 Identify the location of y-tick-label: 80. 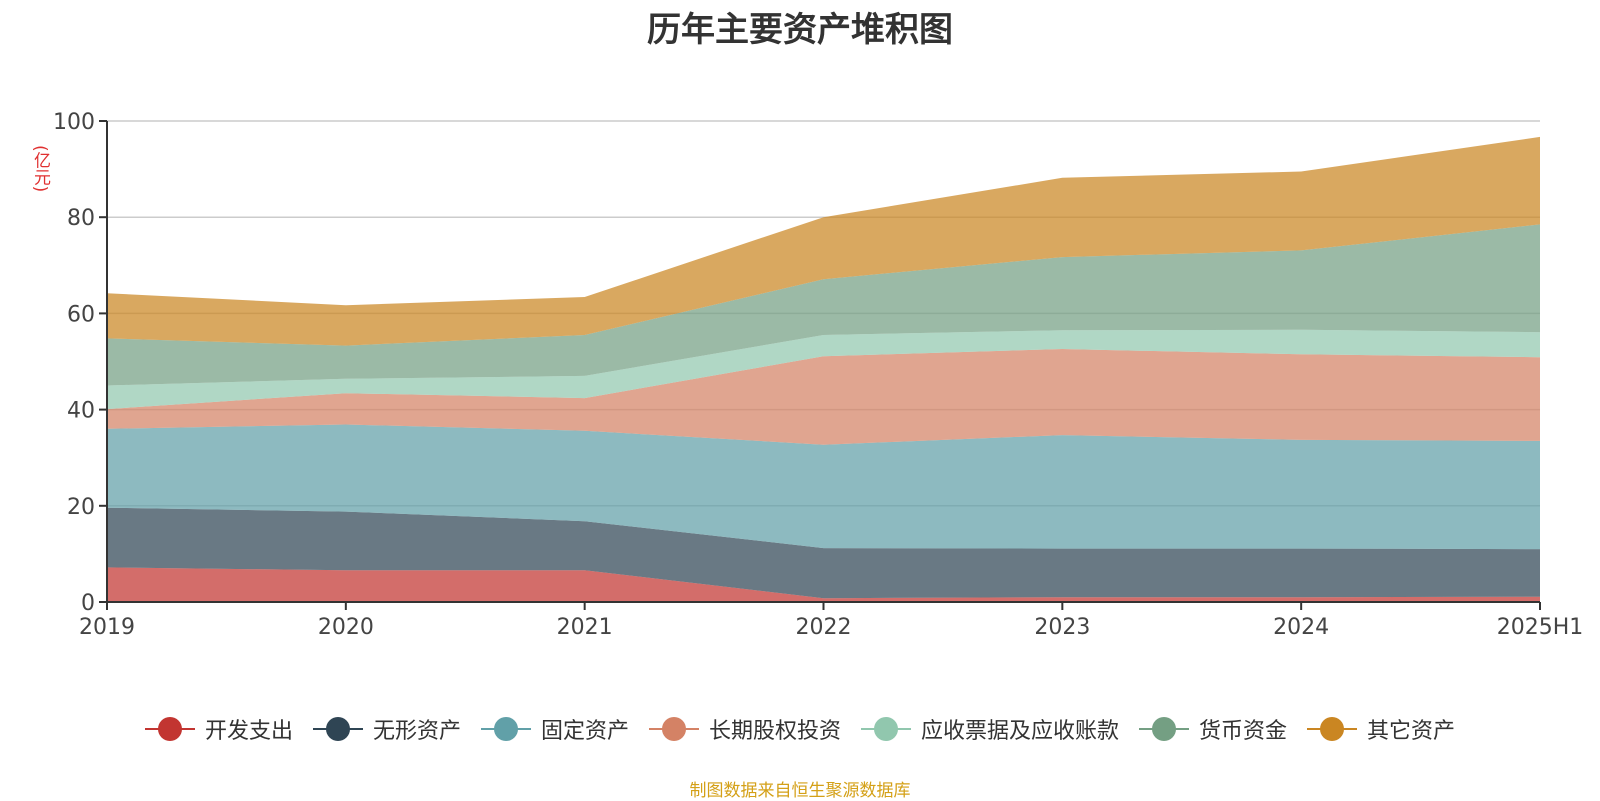
(81, 218).